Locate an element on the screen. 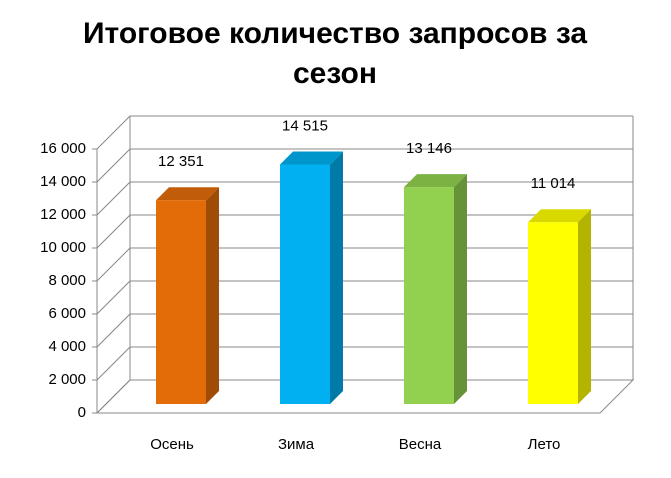 The height and width of the screenshot is (478, 671). value-label: 14 515 is located at coordinates (305, 125).